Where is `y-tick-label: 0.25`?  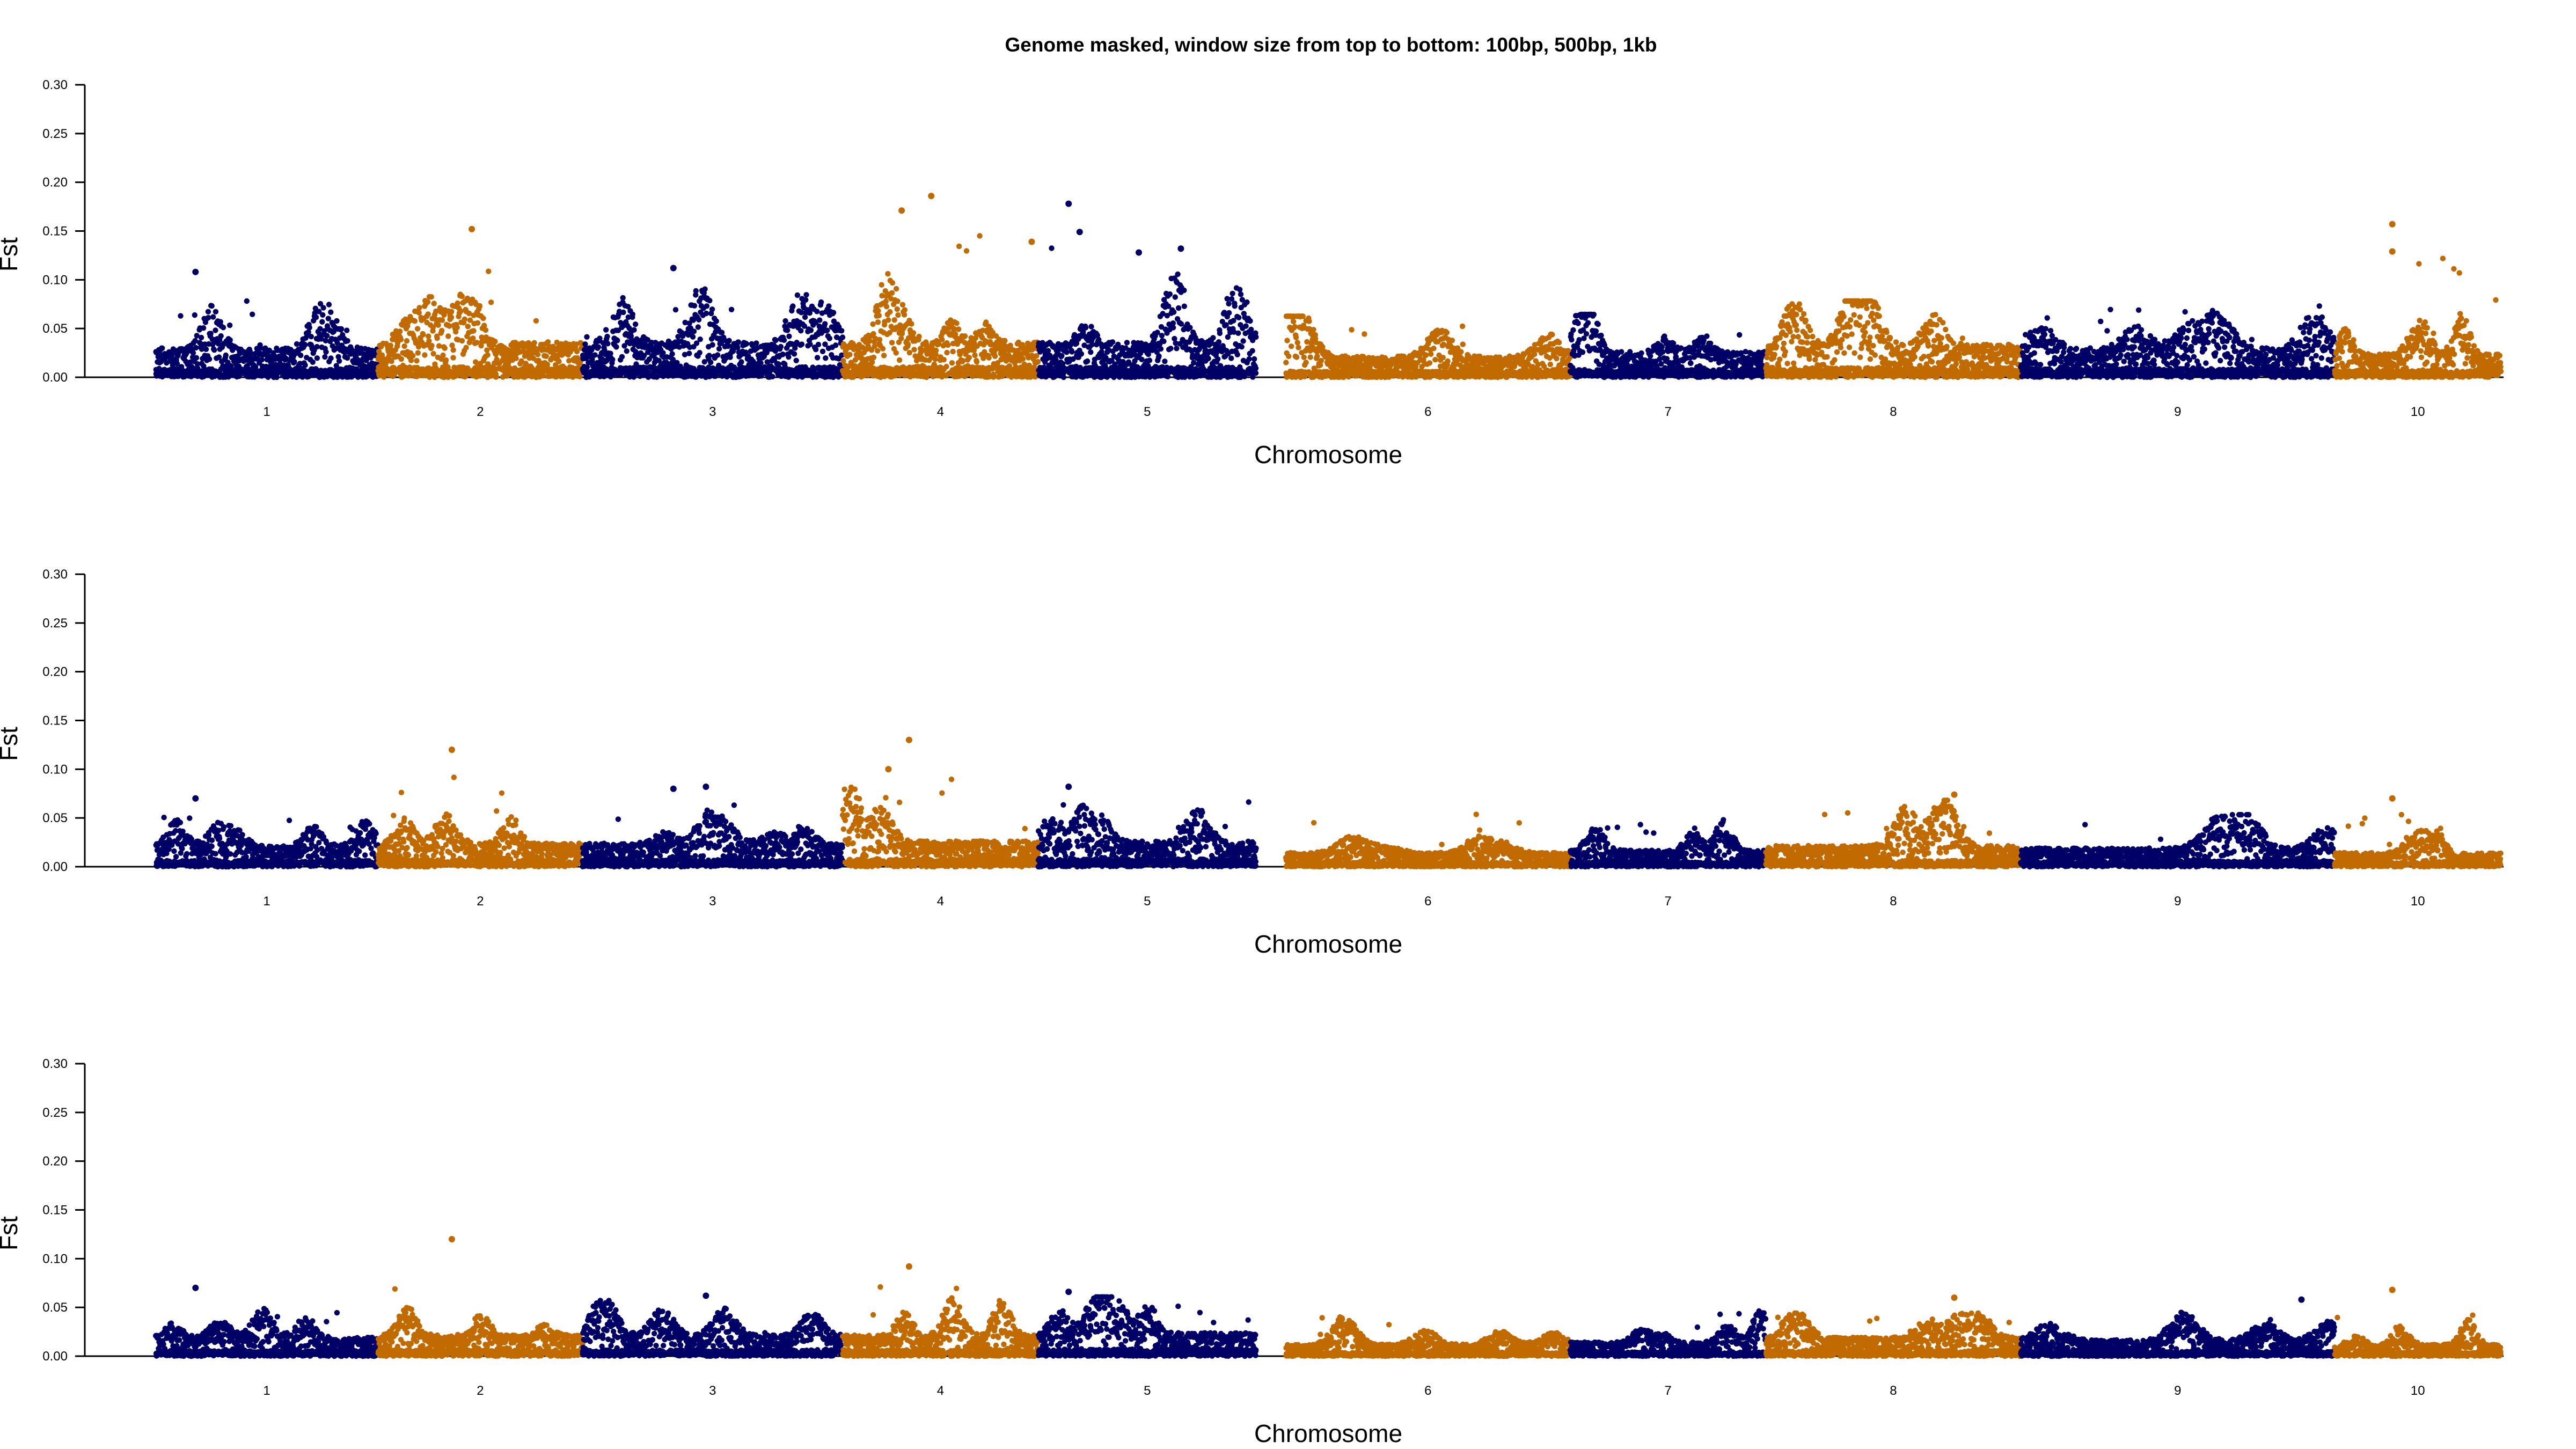 y-tick-label: 0.25 is located at coordinates (55, 134).